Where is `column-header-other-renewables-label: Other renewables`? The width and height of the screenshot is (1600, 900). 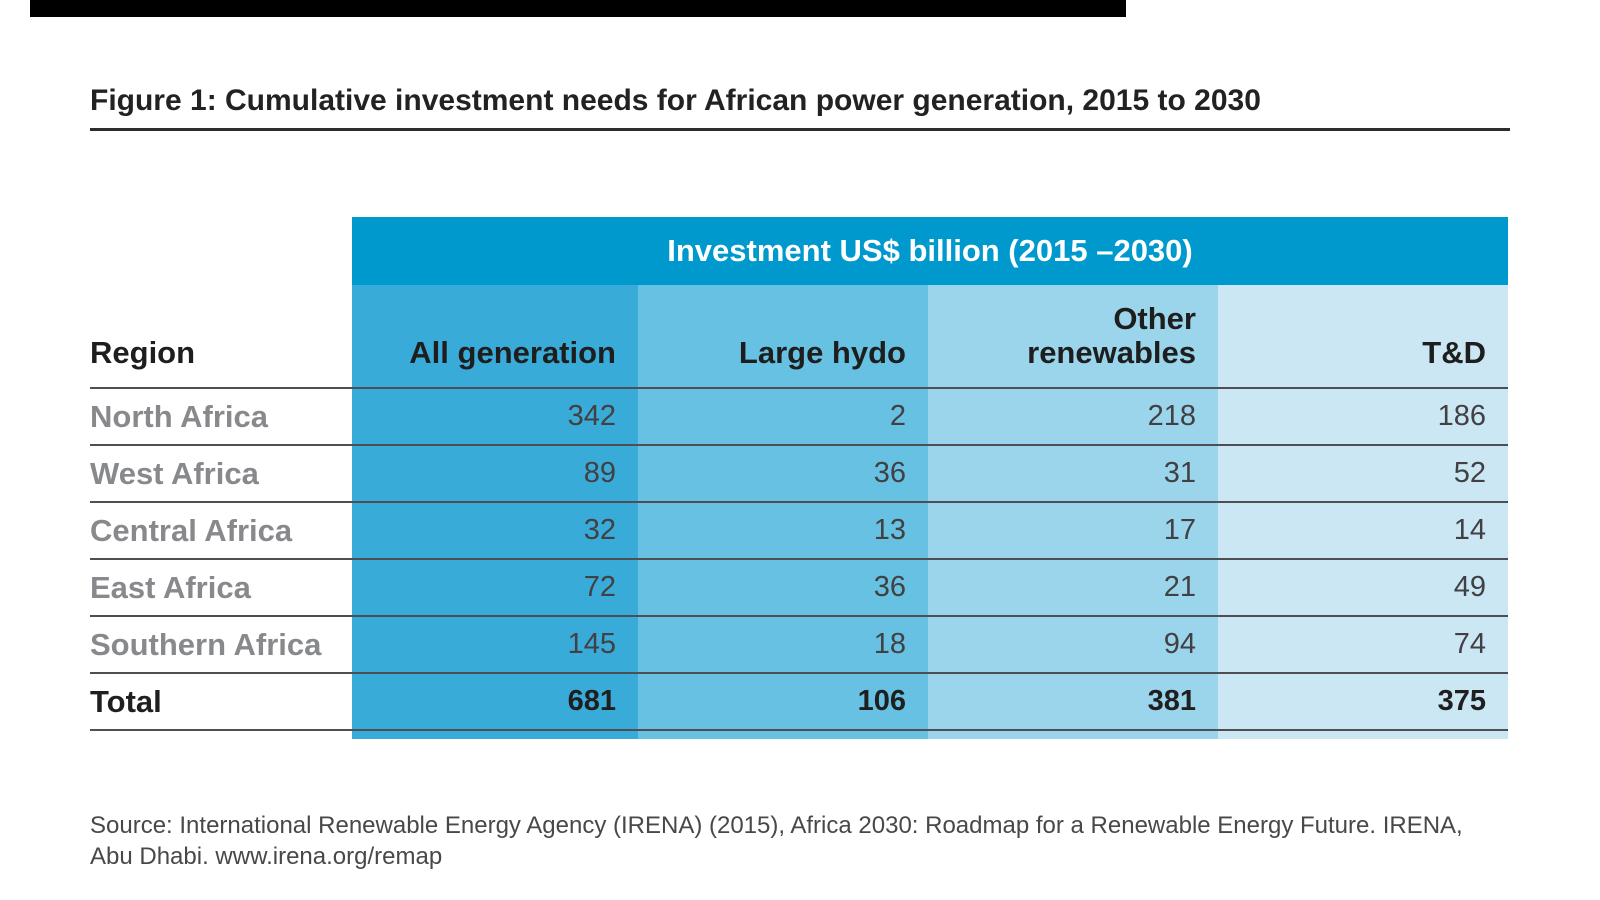 column-header-other-renewables-label: Other renewables is located at coordinates (1111, 335).